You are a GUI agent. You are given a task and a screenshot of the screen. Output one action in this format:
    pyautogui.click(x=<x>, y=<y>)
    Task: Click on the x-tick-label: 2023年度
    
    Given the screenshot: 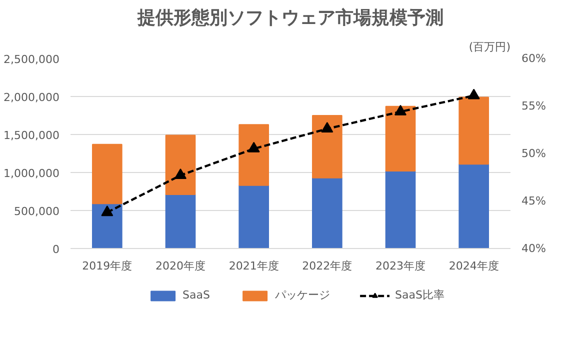 What is the action you would take?
    pyautogui.click(x=401, y=266)
    